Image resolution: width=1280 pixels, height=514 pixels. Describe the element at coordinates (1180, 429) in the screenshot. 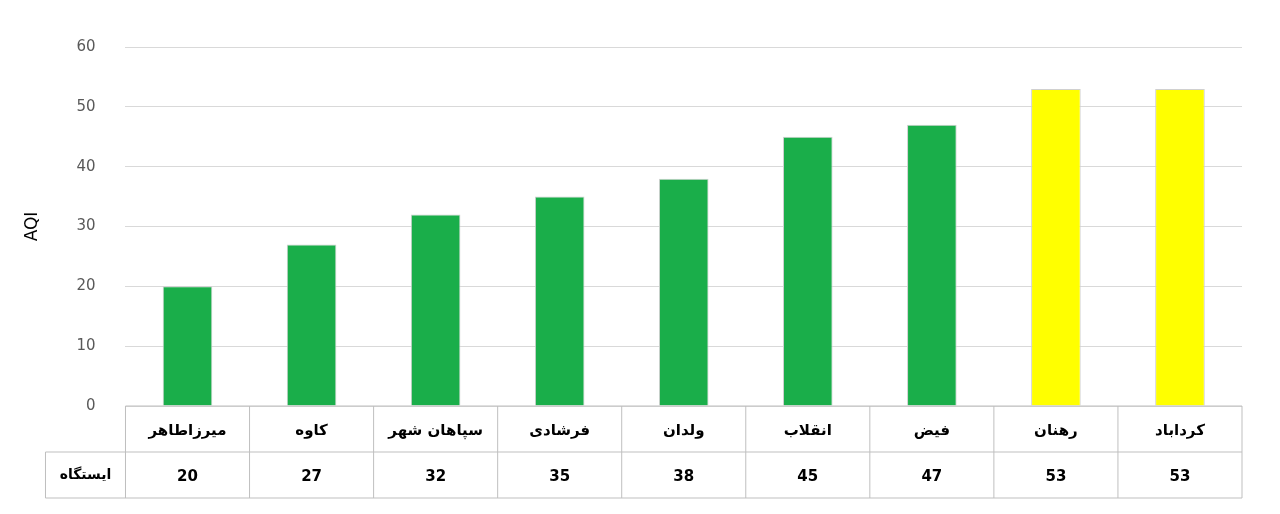

I see `x-tick-label: کرداباد` at that location.